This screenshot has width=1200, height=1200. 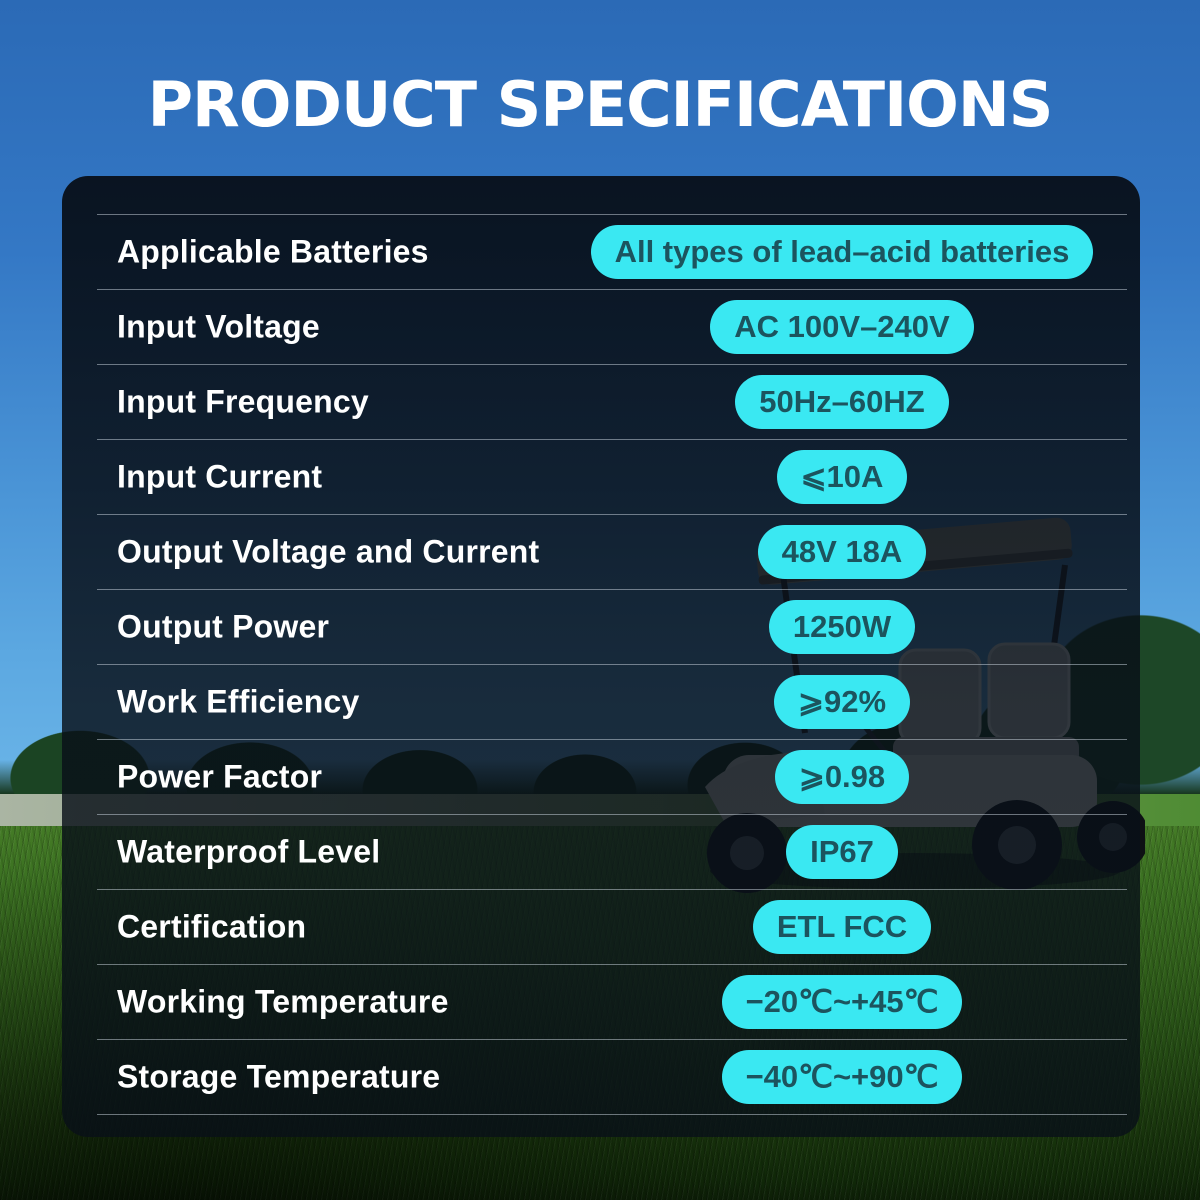 I want to click on spec-value-area: ⩽10A, so click(x=842, y=477).